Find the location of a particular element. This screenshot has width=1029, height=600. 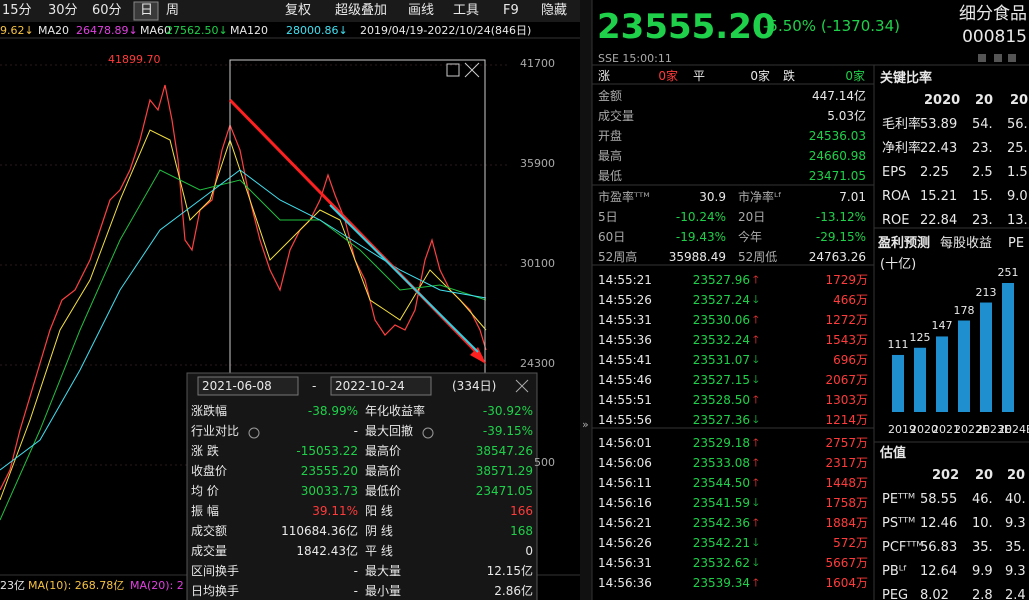

valuation-label: PSᵀᵀᴹ is located at coordinates (899, 523).